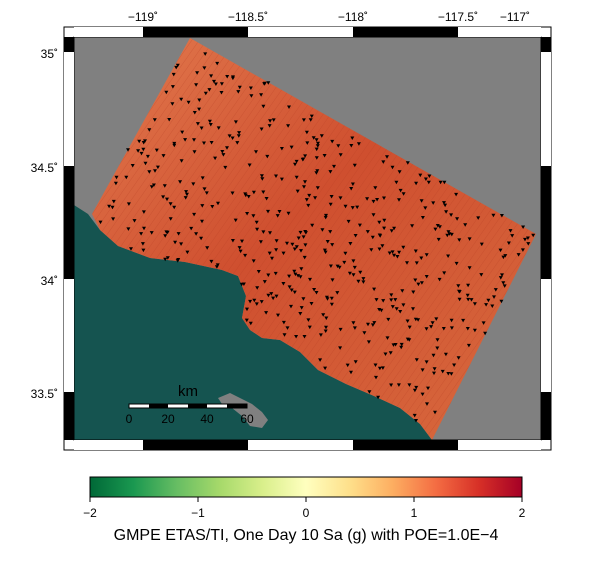 This screenshot has width=595, height=585. Describe the element at coordinates (522, 513) in the screenshot. I see `colorbar-tick-label: 2` at that location.